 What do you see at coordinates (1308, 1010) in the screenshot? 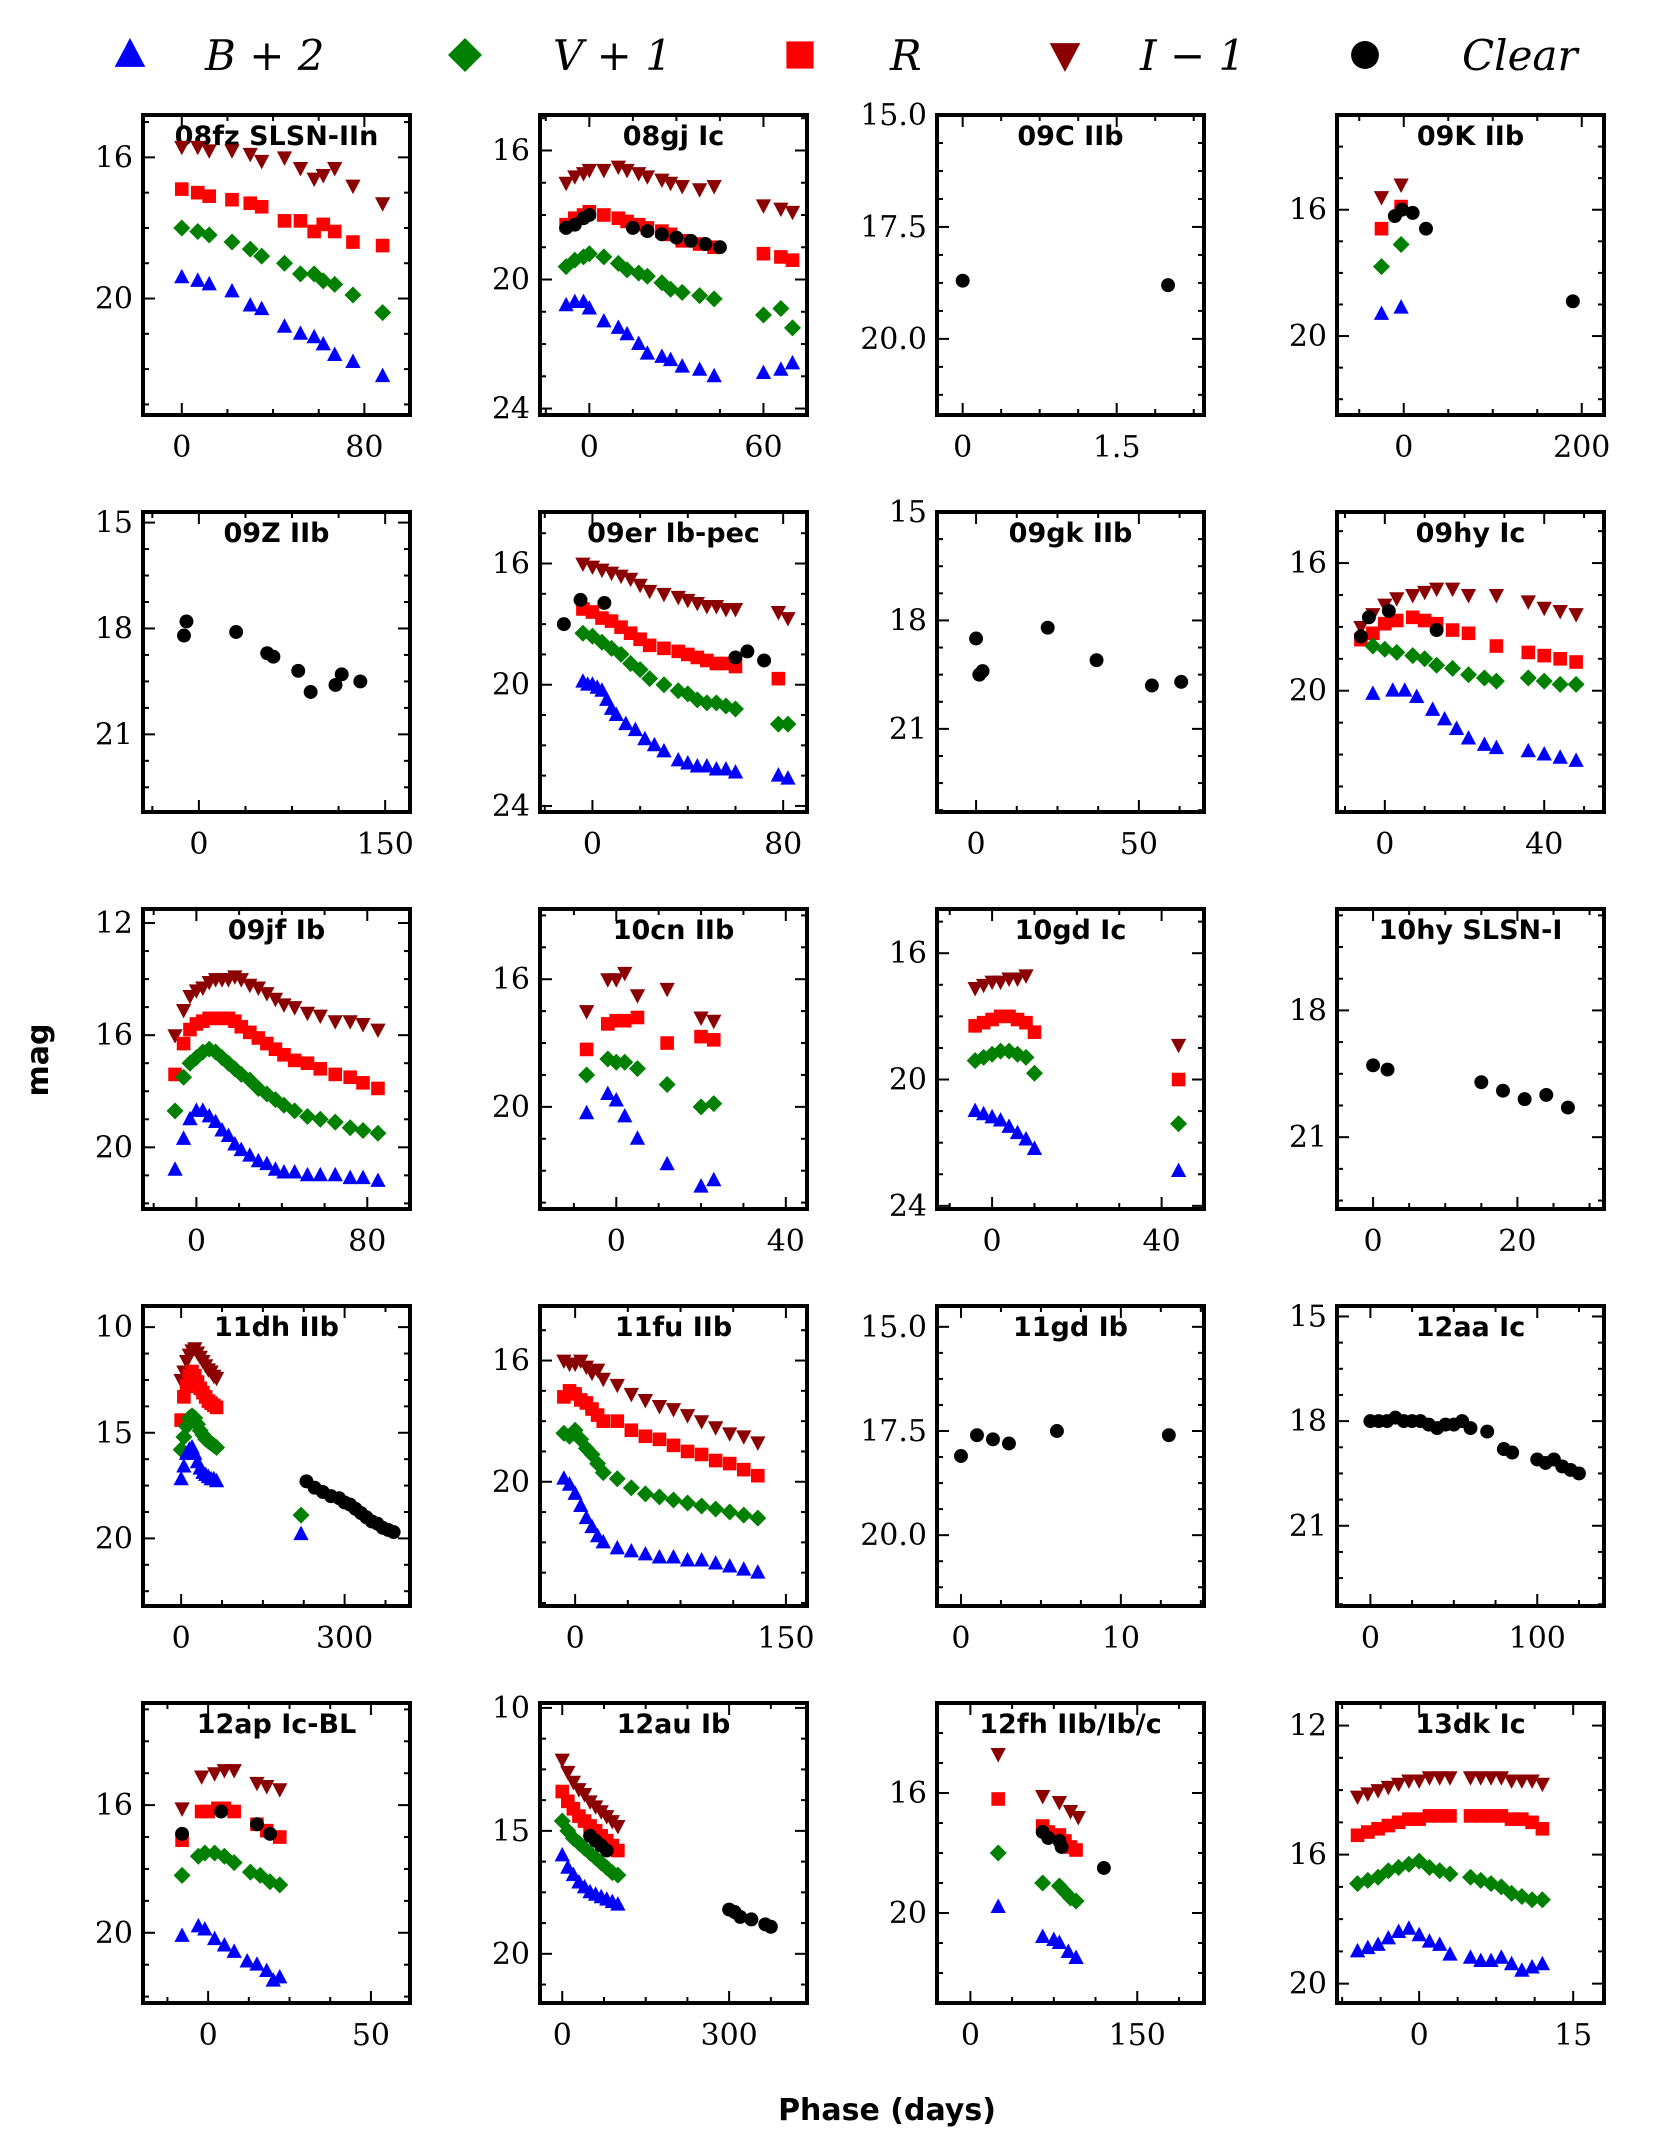
I see `y-tick-label: 18` at bounding box center [1308, 1010].